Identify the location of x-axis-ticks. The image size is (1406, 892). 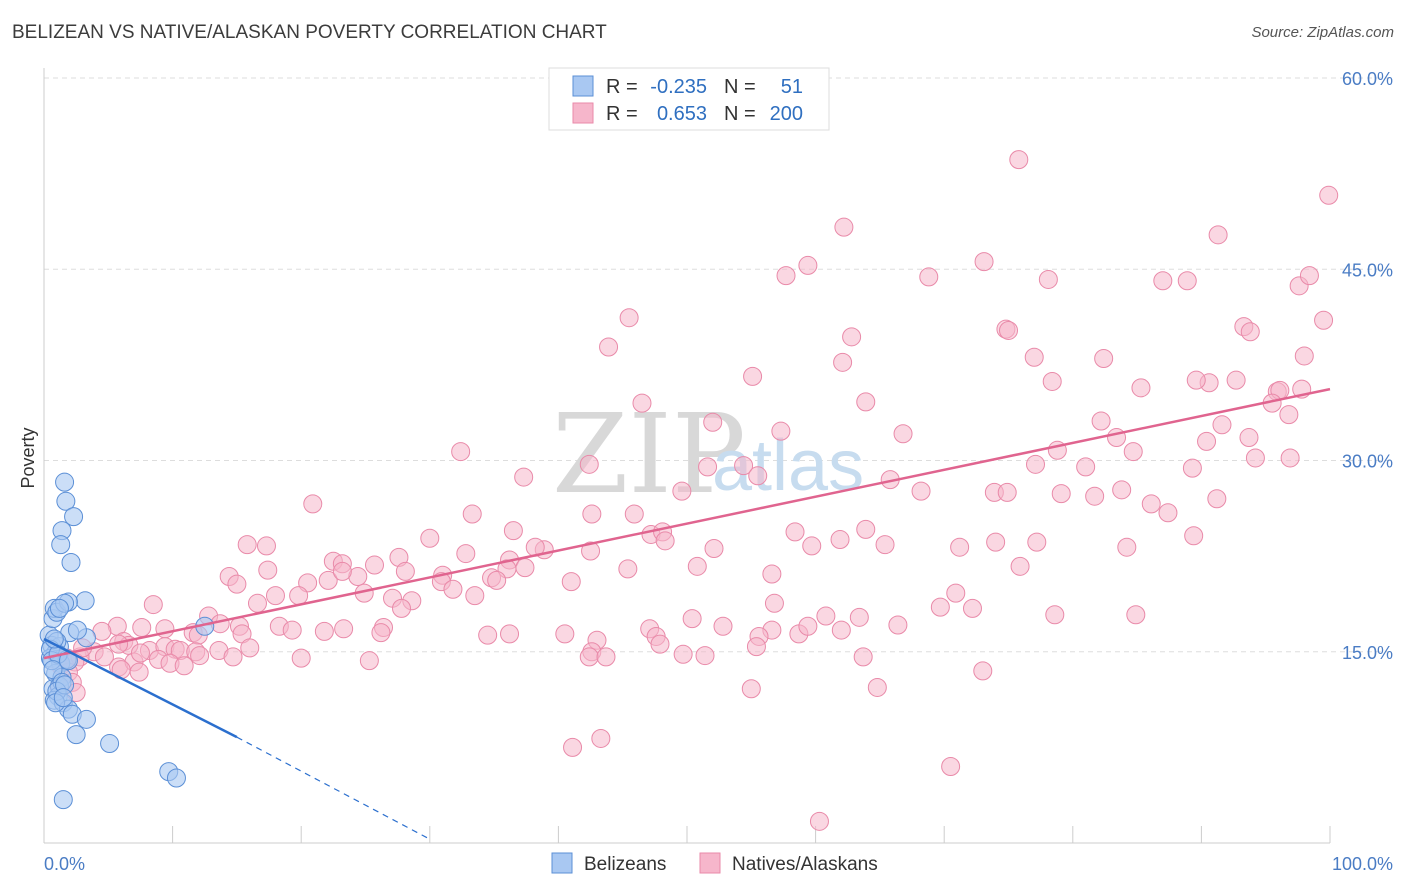
(751, 834).